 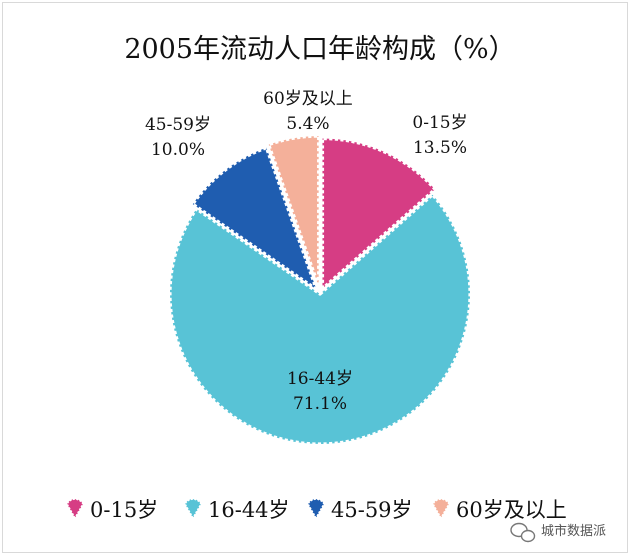 I want to click on wechat-icon, so click(x=523, y=532).